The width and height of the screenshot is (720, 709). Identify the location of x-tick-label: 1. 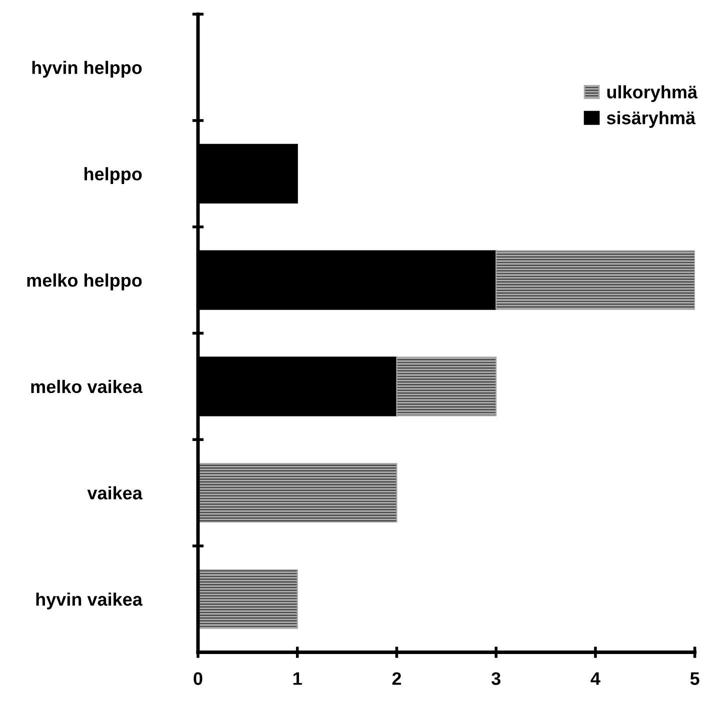
(297, 678).